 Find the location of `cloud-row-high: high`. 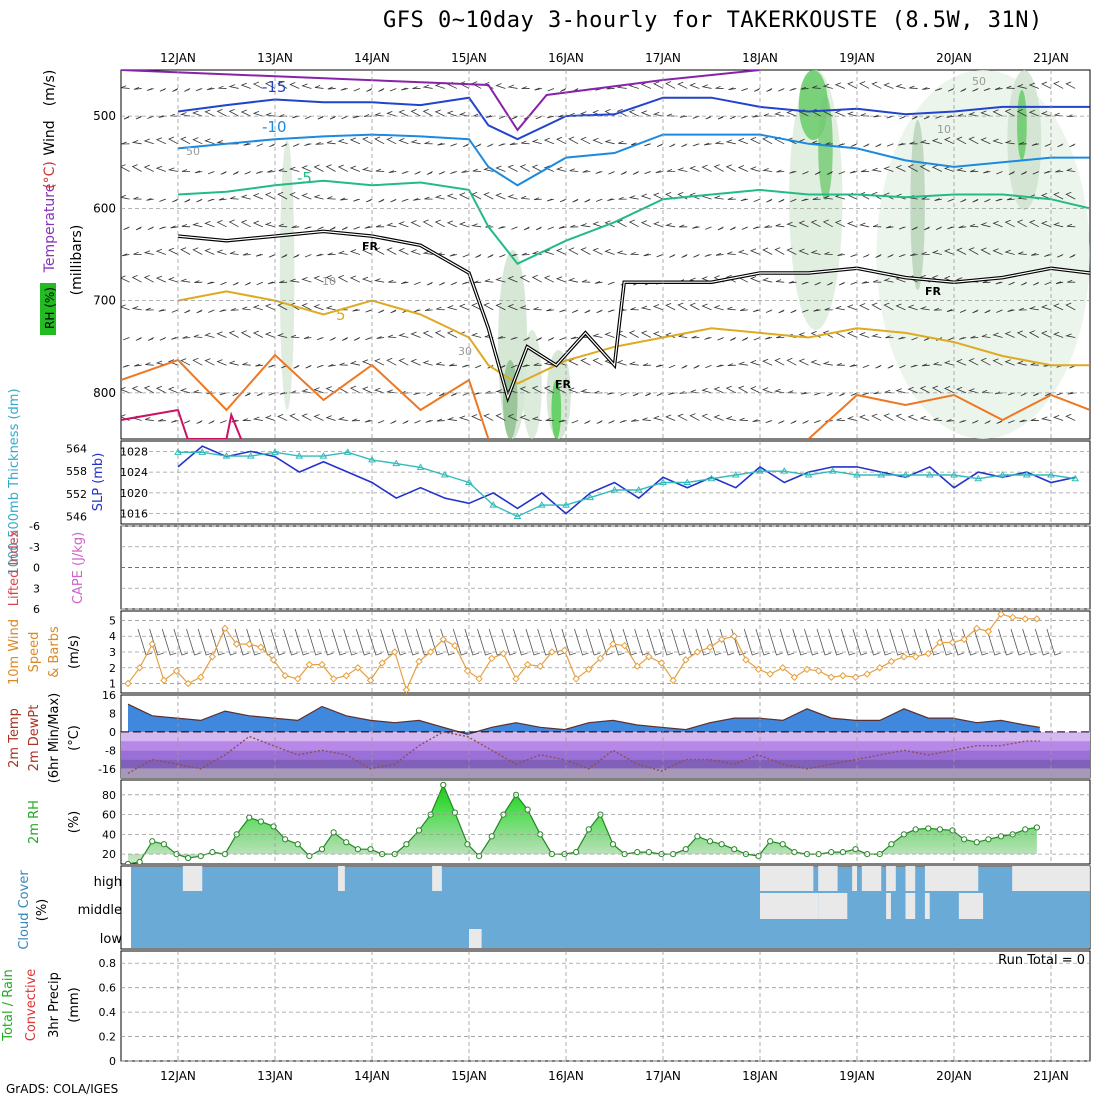

cloud-row-high: high is located at coordinates (108, 882).